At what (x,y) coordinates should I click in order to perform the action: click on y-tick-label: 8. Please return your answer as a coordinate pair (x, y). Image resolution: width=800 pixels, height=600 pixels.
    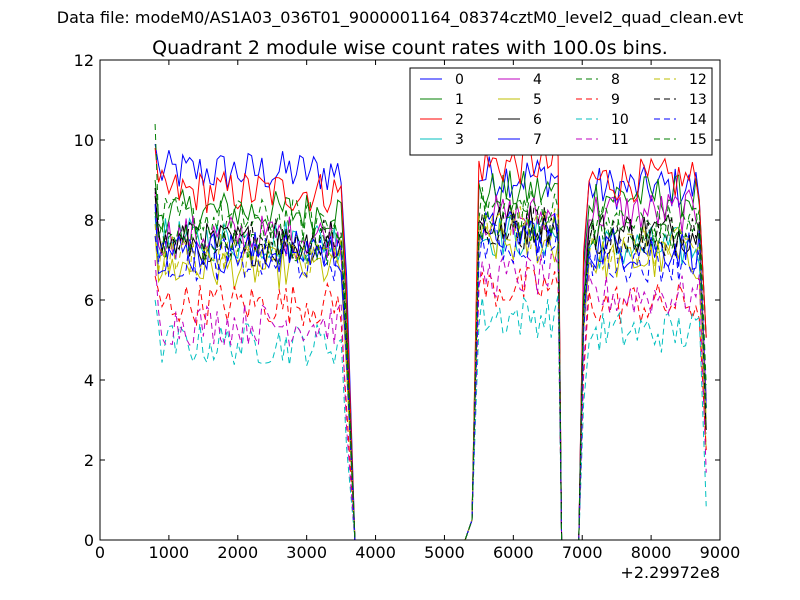
    Looking at the image, I should click on (89, 220).